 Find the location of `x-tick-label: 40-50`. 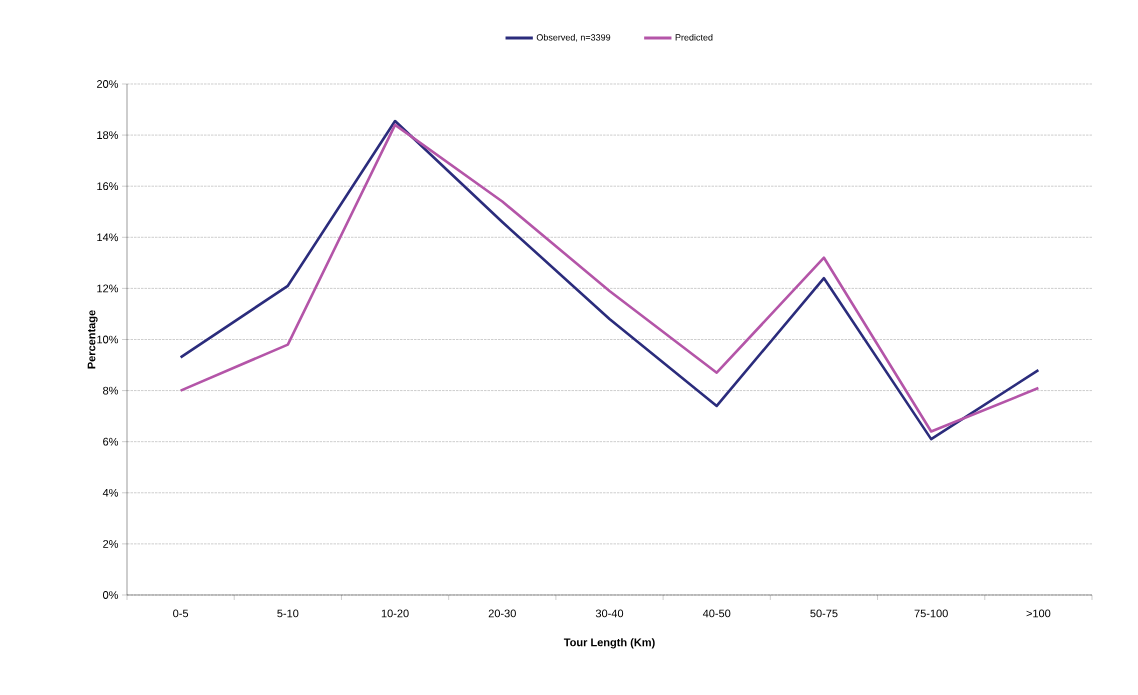

x-tick-label: 40-50 is located at coordinates (716, 613).